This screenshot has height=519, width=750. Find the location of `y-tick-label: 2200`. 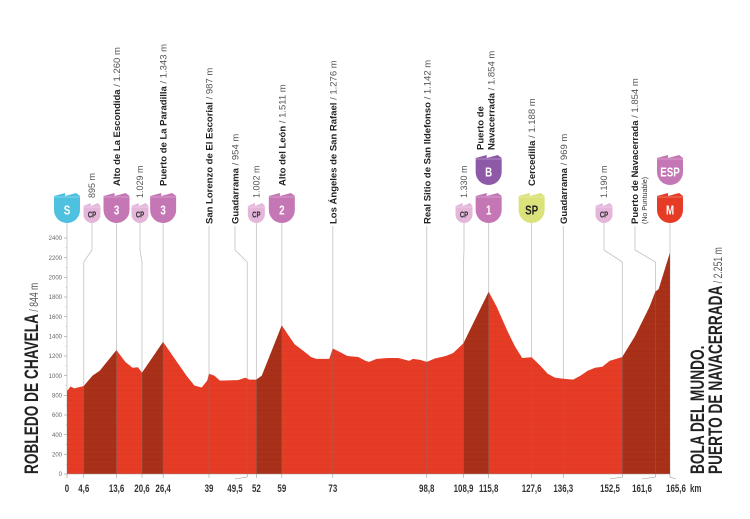

y-tick-label: 2200 is located at coordinates (56, 259).